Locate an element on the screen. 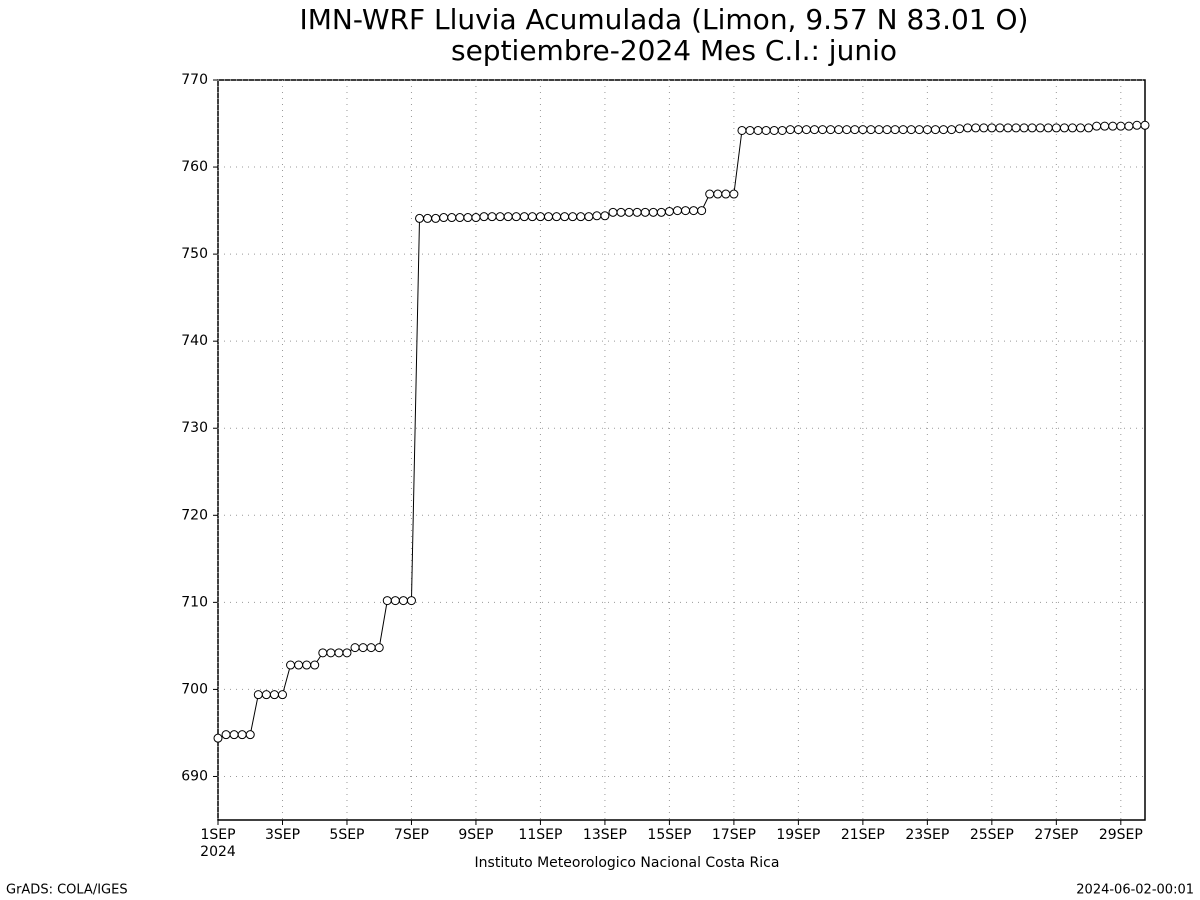  y-tick-label: 720 is located at coordinates (194, 515).